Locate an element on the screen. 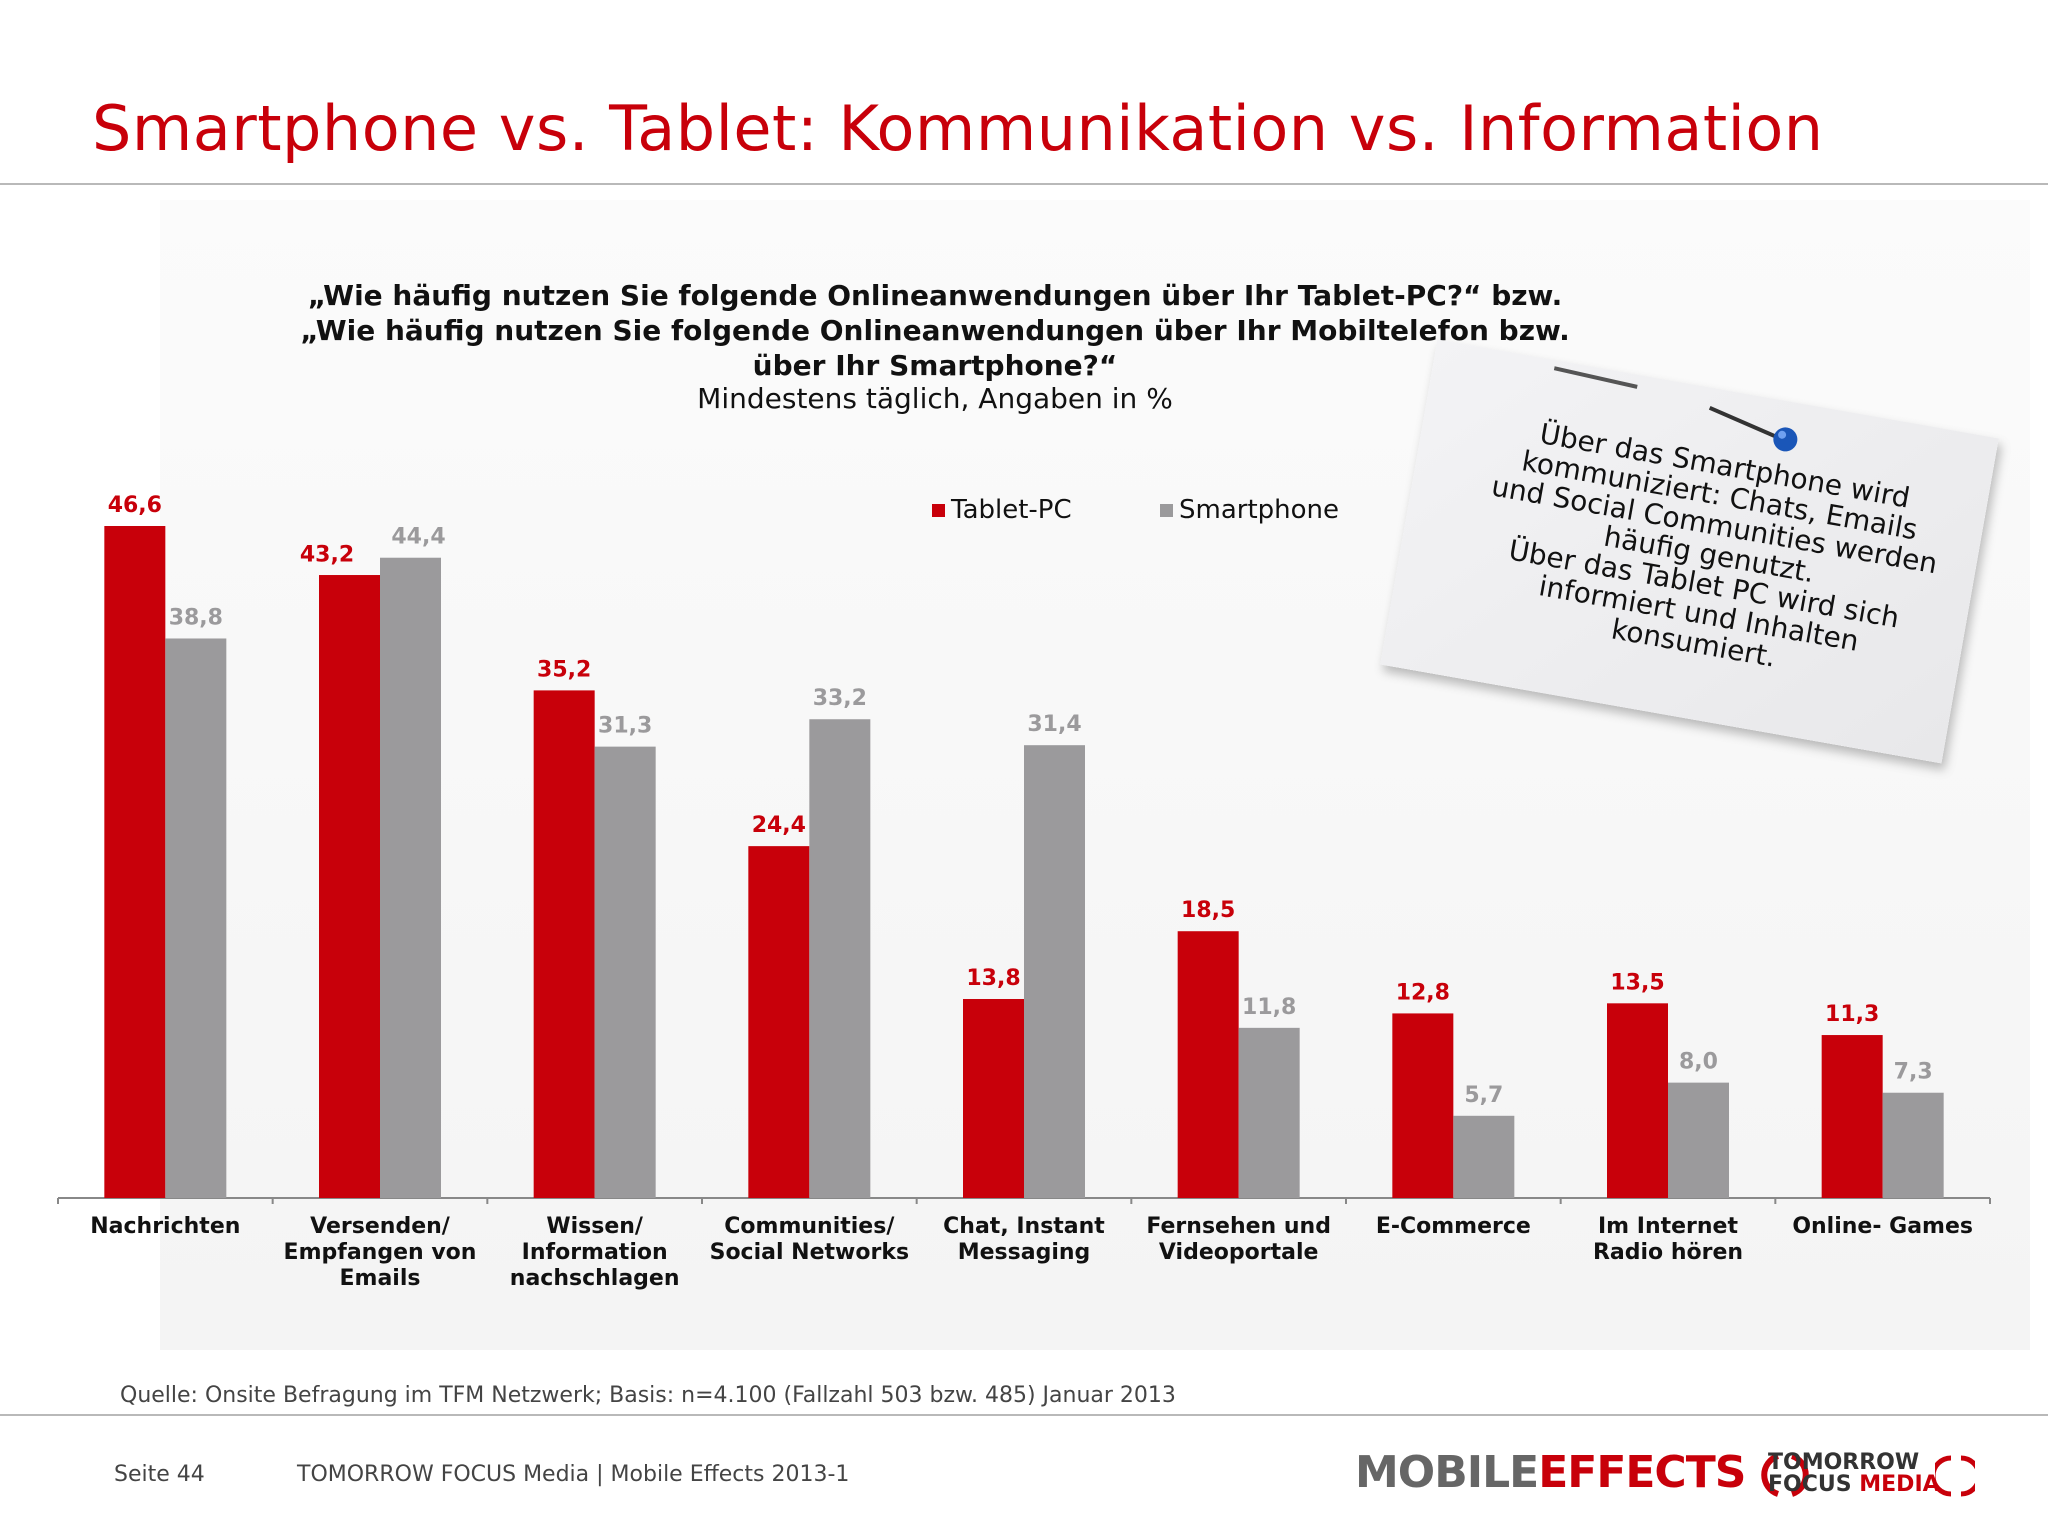 The width and height of the screenshot is (2048, 1536). page-number: Seite 44 is located at coordinates (159, 1474).